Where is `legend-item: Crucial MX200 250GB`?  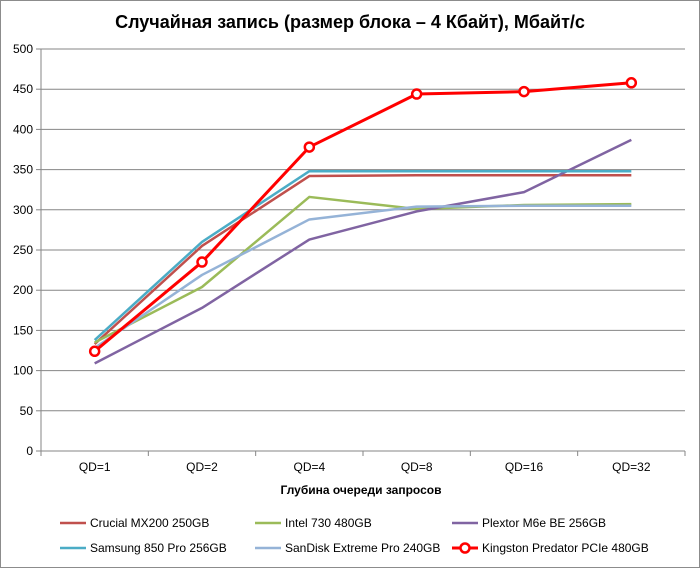 legend-item: Crucial MX200 250GB is located at coordinates (134, 523).